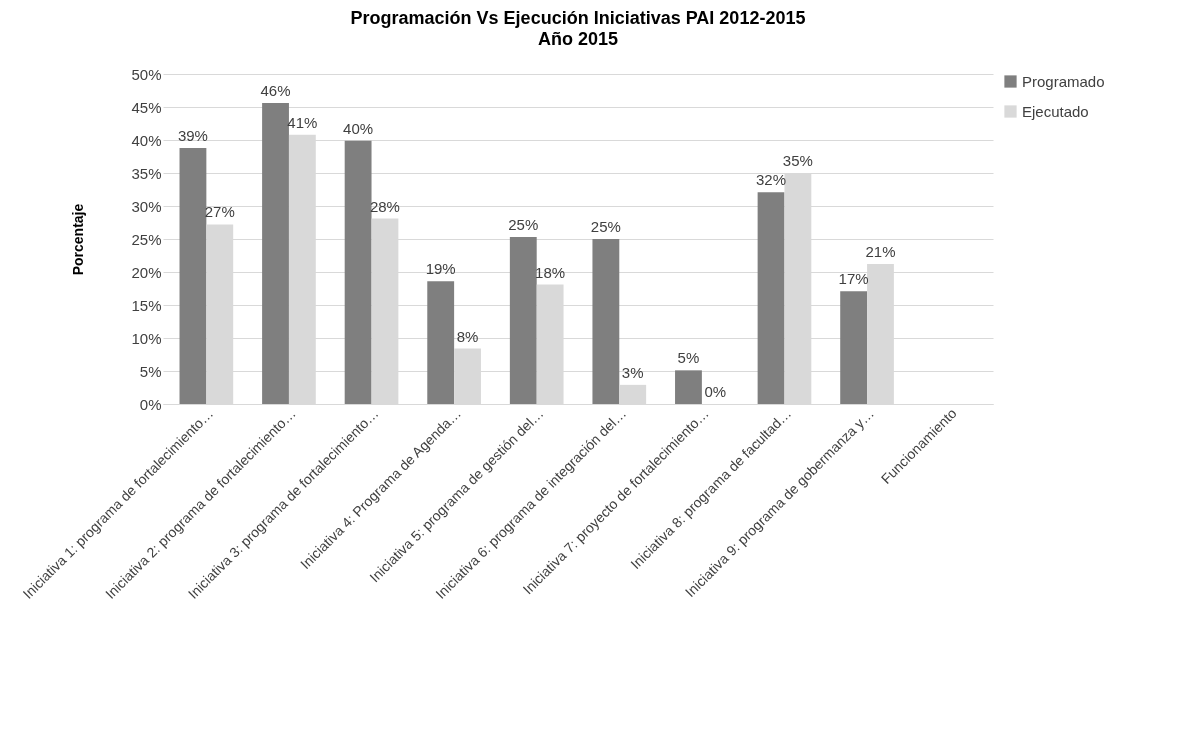 This screenshot has width=1188, height=730. I want to click on y-tick-label: 30%, so click(146, 206).